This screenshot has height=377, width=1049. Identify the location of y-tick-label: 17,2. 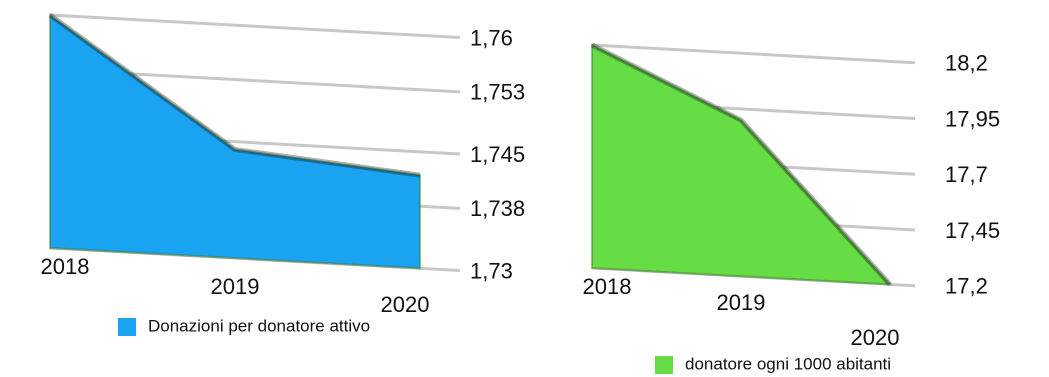
(966, 286).